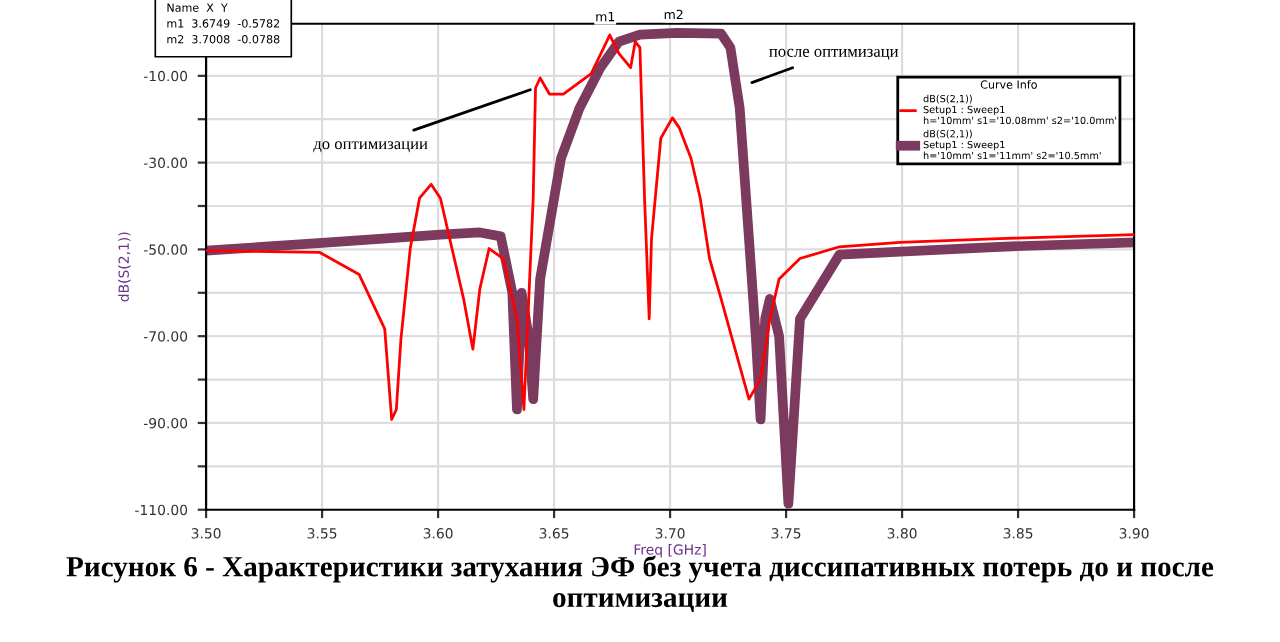 This screenshot has height=642, width=1280. Describe the element at coordinates (640, 583) in the screenshot. I see `text: Рисунок 6 - Характеристики затухания ЭФ без учета диссипативных потерь до и после оптимизации` at that location.